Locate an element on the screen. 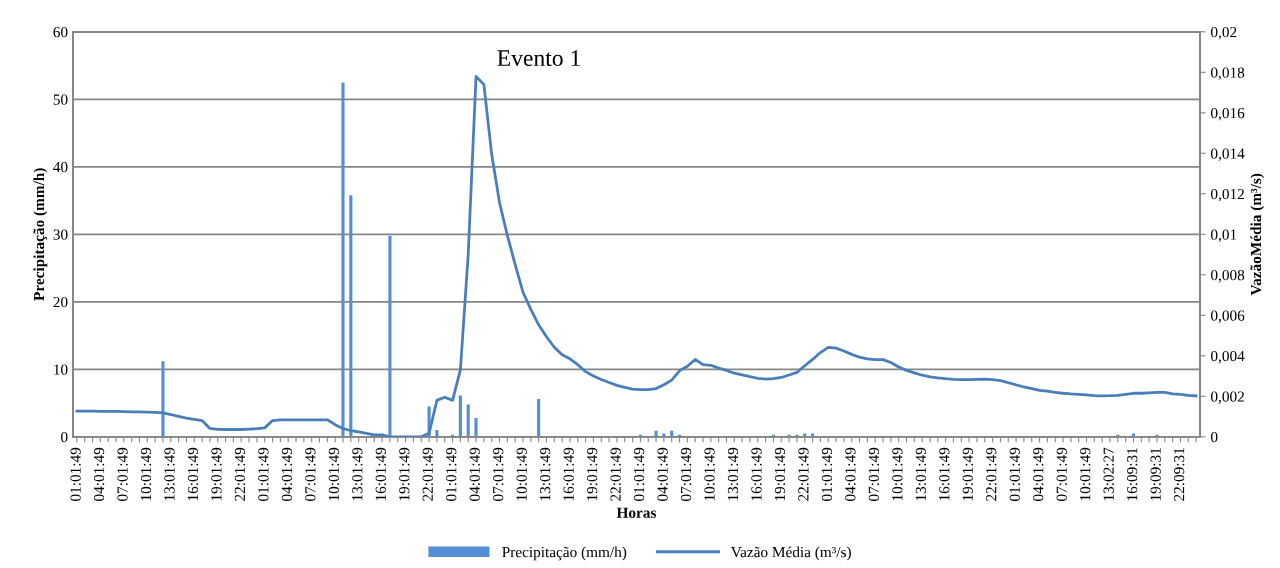 The width and height of the screenshot is (1280, 568). annotation: Evento 1 is located at coordinates (538, 58).